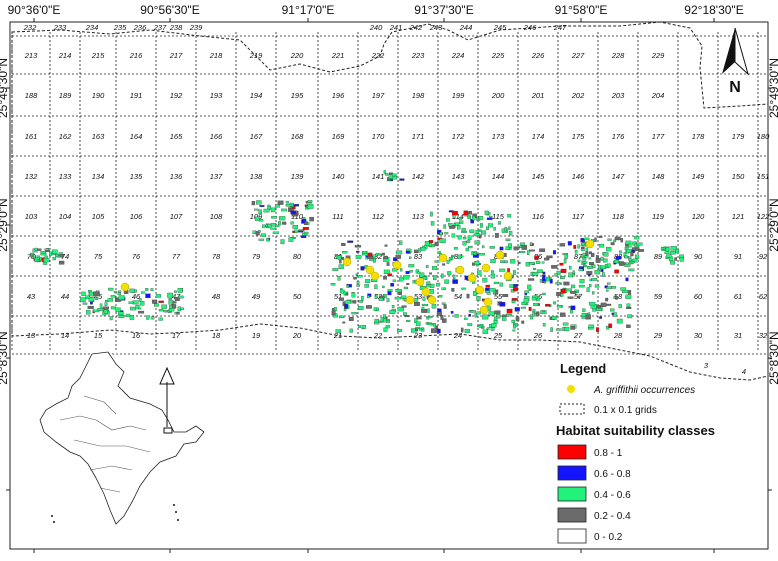 Image resolution: width=778 pixels, height=561 pixels. What do you see at coordinates (618, 136) in the screenshot?
I see `grid-cell-label: 176` at bounding box center [618, 136].